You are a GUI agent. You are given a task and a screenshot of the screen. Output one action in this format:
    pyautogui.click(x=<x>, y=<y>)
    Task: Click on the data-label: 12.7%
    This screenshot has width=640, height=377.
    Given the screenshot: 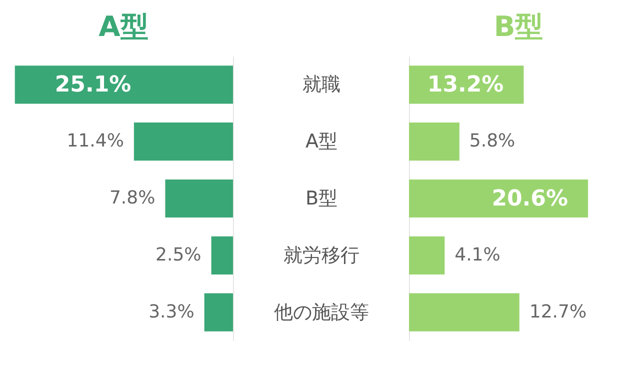 What is the action you would take?
    pyautogui.click(x=558, y=311)
    